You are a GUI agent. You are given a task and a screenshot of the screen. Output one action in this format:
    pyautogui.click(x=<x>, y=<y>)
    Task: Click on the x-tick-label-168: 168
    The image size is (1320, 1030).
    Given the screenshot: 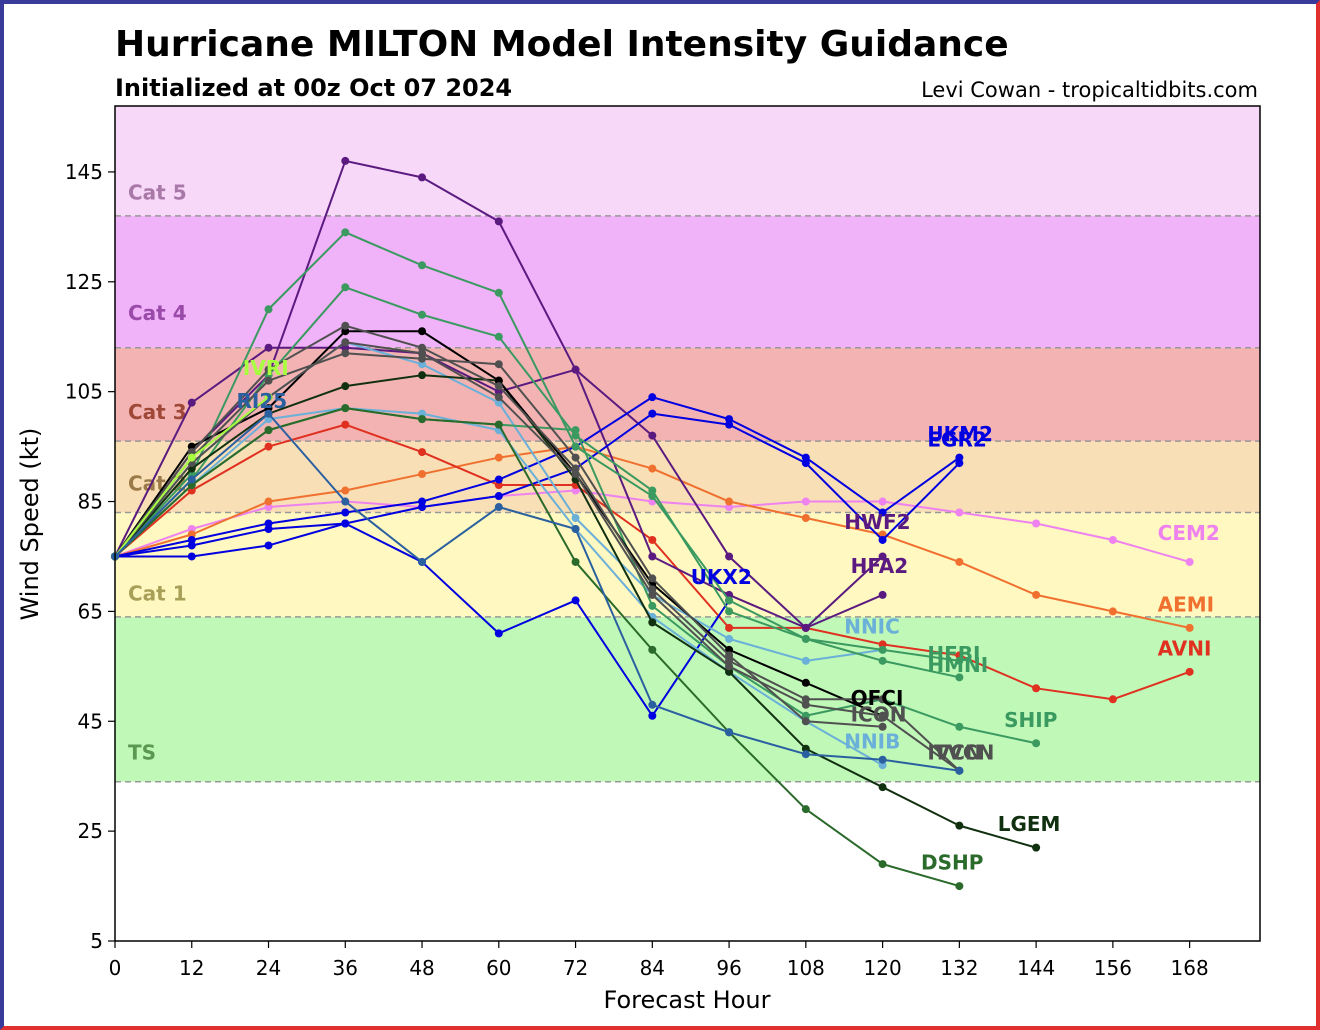 What is the action you would take?
    pyautogui.click(x=1190, y=968)
    